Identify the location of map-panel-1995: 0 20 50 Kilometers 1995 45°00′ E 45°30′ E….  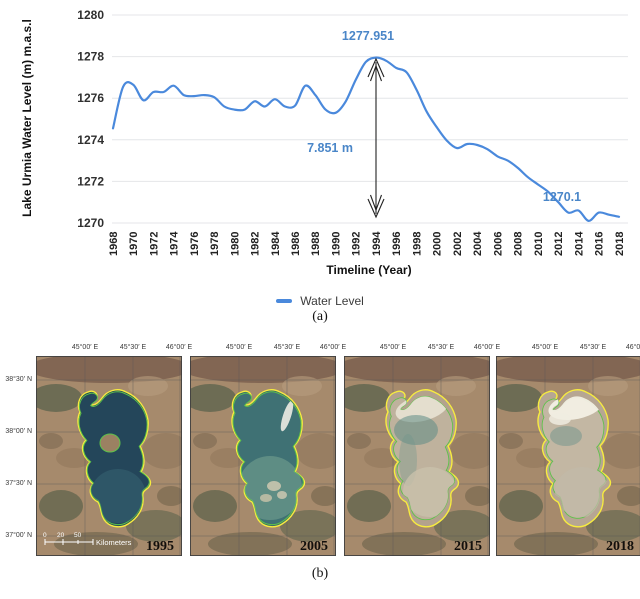
(114, 450).